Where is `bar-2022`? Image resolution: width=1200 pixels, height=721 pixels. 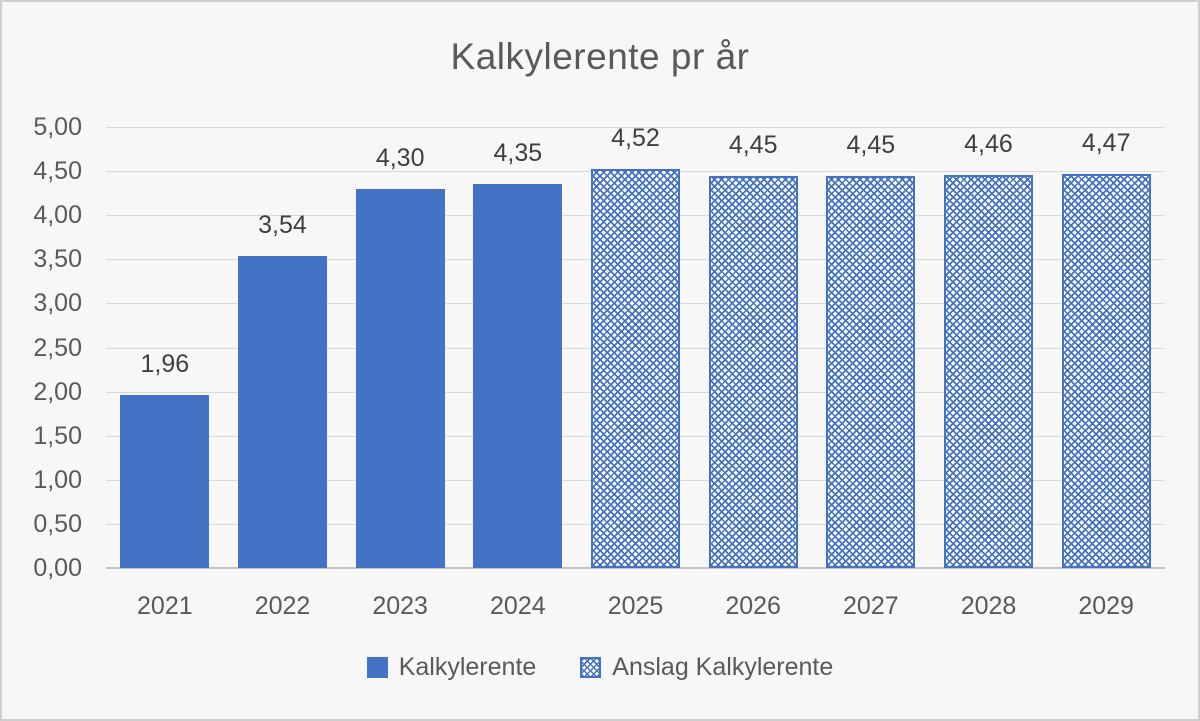
bar-2022 is located at coordinates (282, 411).